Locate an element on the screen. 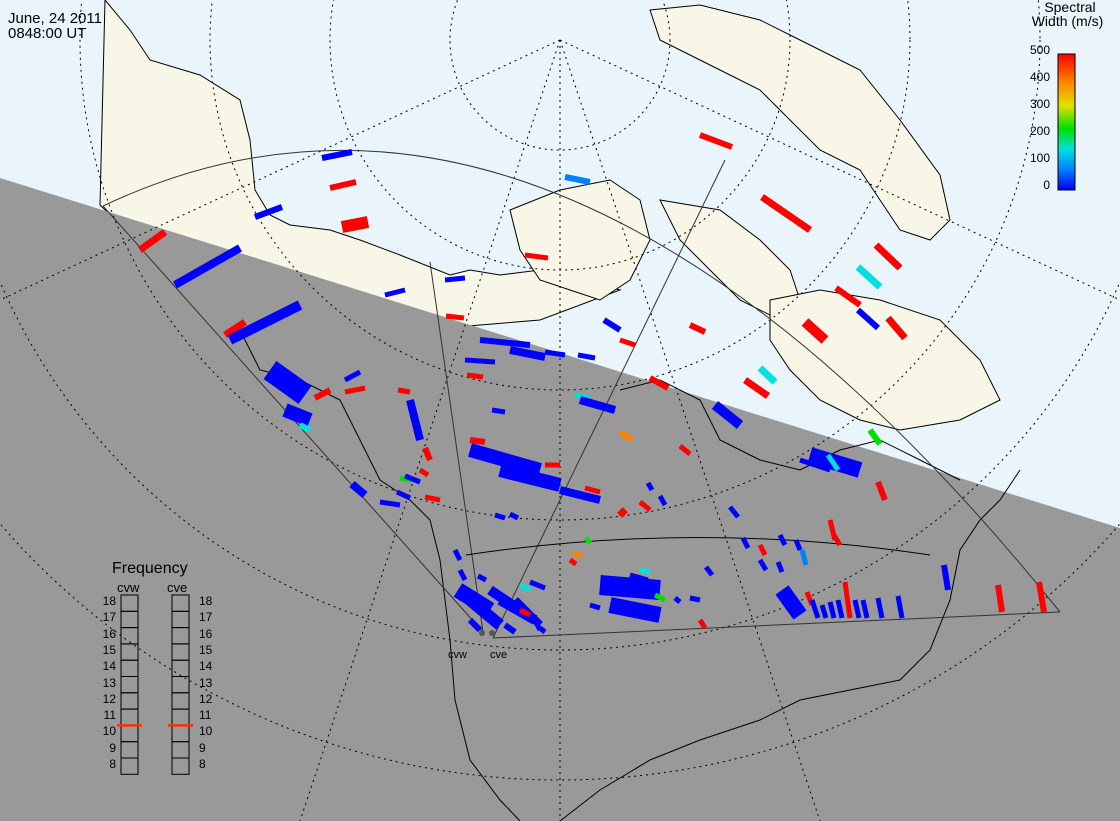 The image size is (1120, 821). date-label: June, 24 2011 is located at coordinates (55, 18).